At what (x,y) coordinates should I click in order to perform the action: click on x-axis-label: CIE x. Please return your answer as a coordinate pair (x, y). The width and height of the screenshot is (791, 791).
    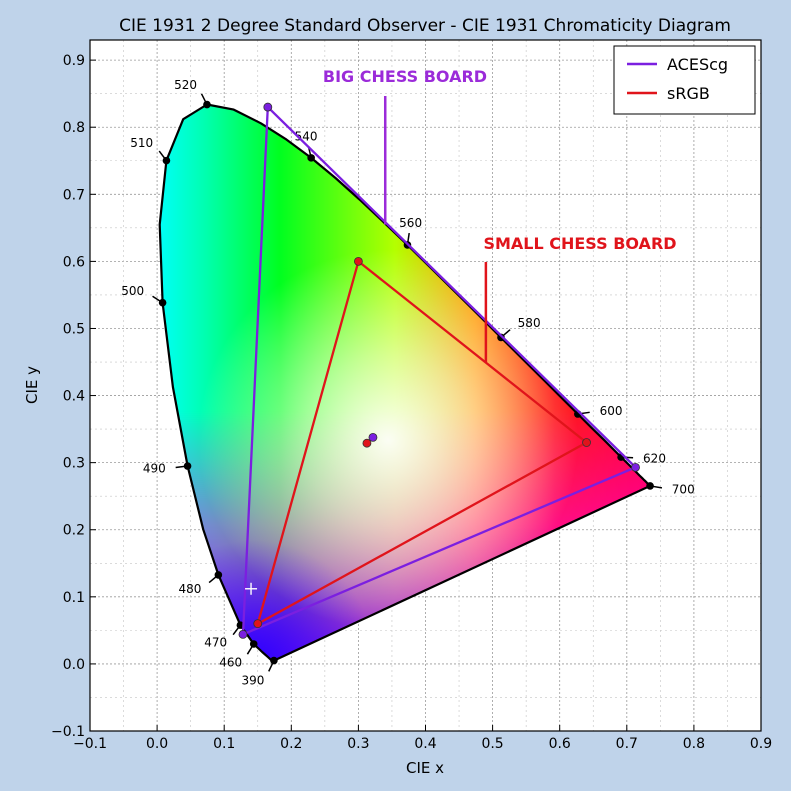
    Looking at the image, I should click on (425, 768).